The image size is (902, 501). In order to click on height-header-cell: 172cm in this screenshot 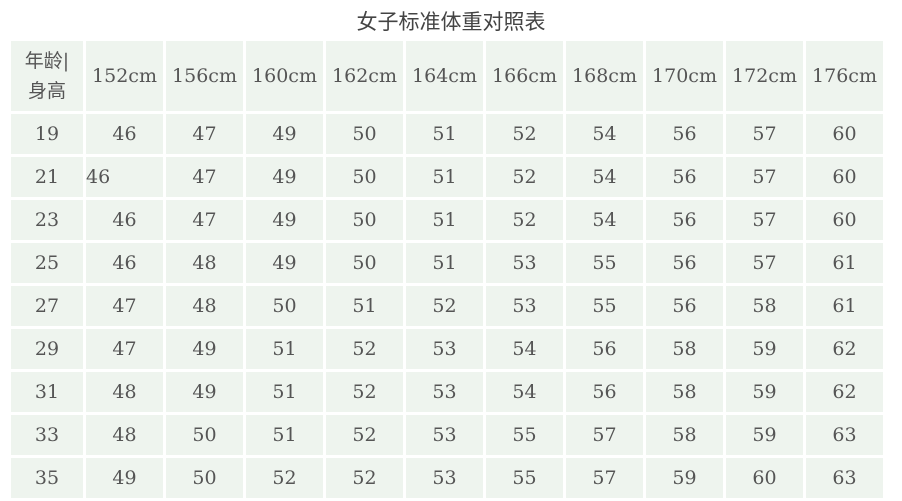, I will do `click(764, 76)`.